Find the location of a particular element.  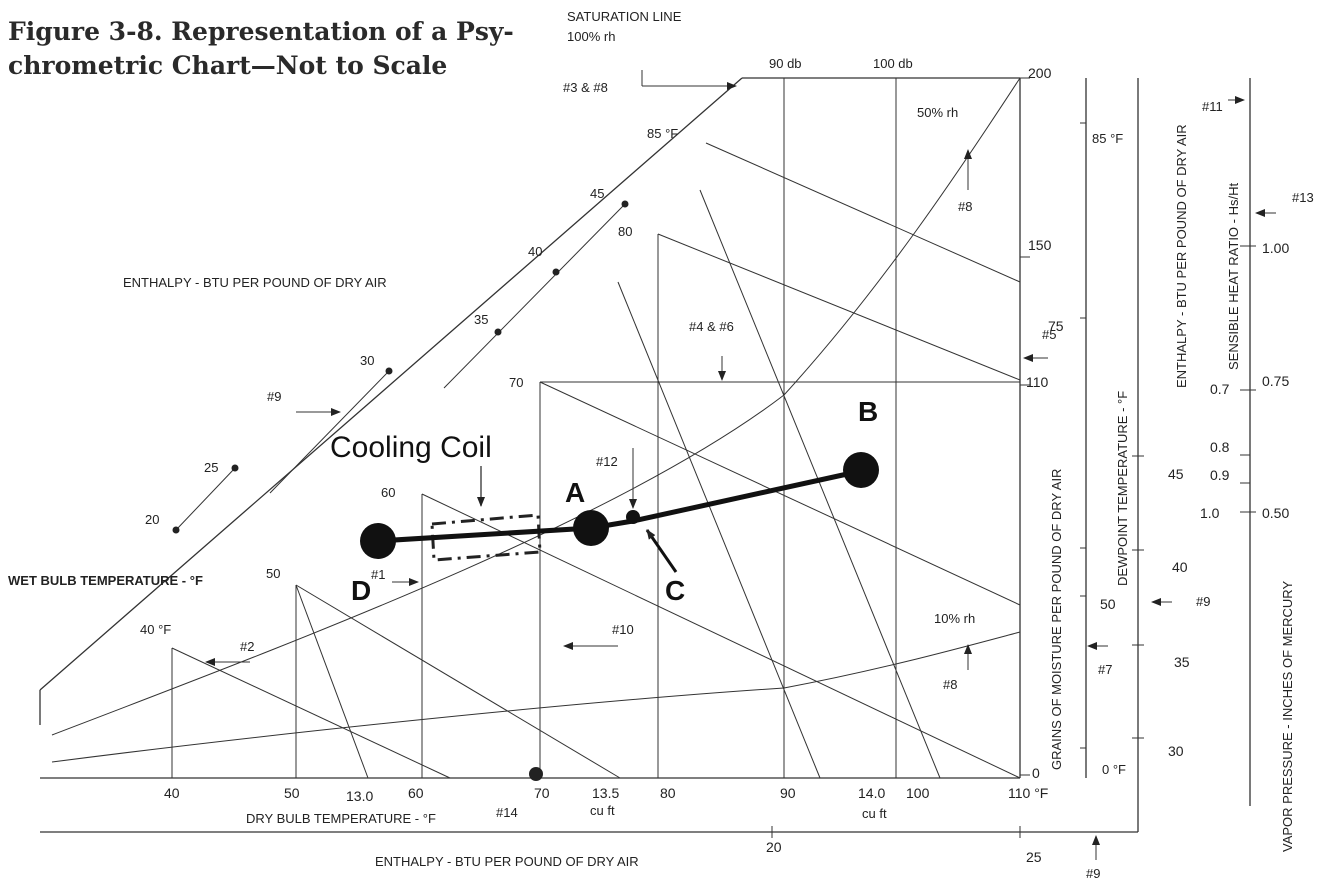

right-enthalpy-label: ENTHALPY - BTU PER POUND OF DRY AIR is located at coordinates (1181, 256).